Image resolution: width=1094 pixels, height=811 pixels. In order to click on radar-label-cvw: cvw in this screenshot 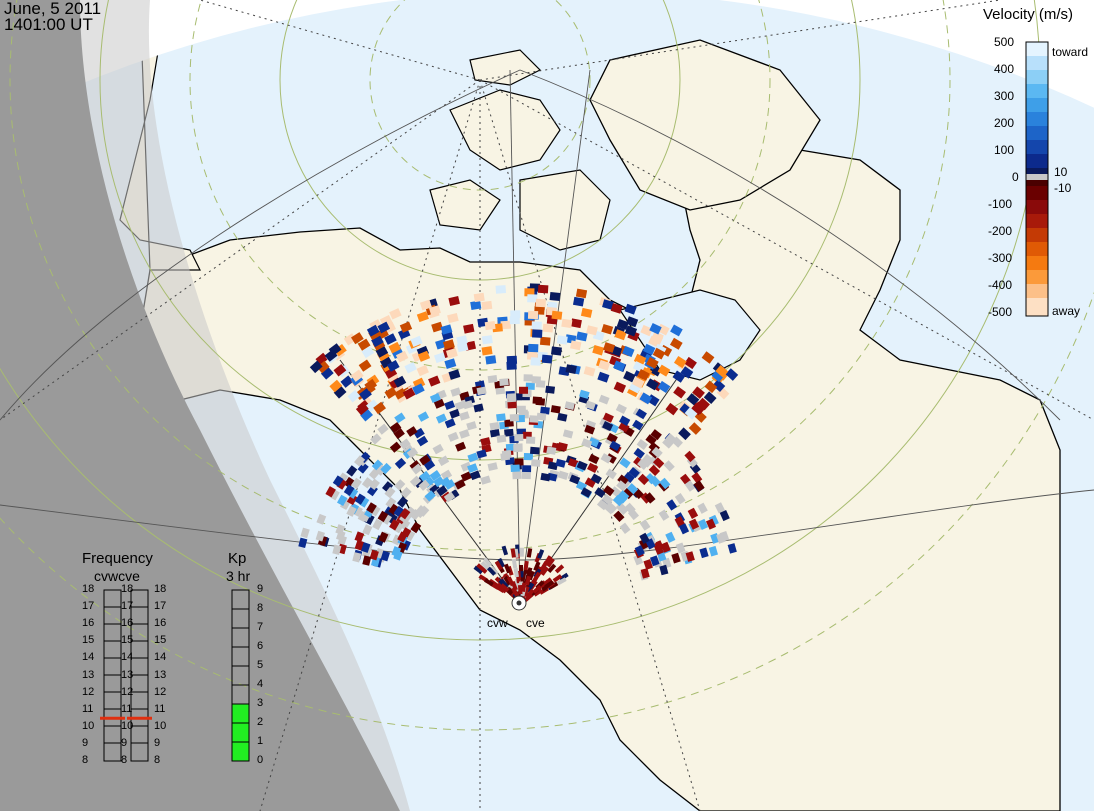, I will do `click(497, 623)`.